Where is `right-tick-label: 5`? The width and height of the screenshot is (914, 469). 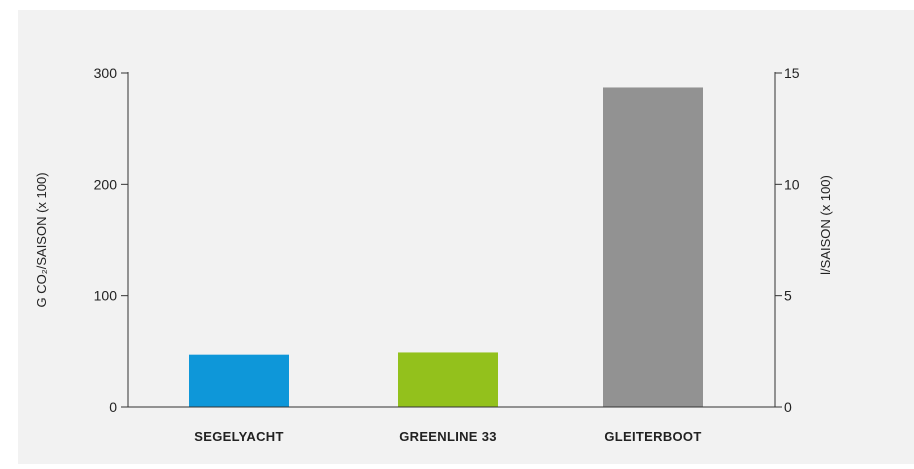
right-tick-label: 5 is located at coordinates (788, 296).